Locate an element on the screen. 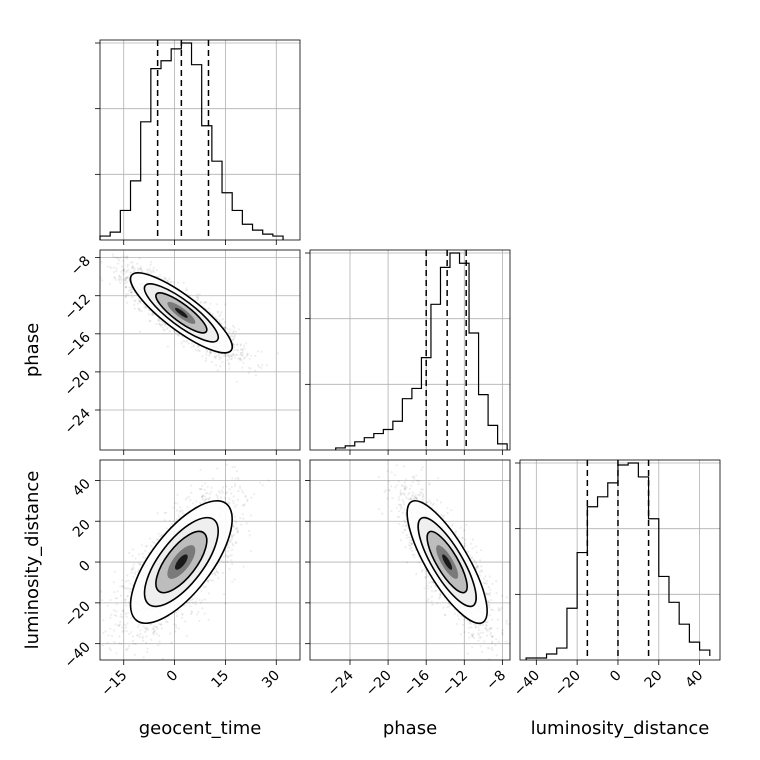  panel-content is located at coordinates (190, 318).